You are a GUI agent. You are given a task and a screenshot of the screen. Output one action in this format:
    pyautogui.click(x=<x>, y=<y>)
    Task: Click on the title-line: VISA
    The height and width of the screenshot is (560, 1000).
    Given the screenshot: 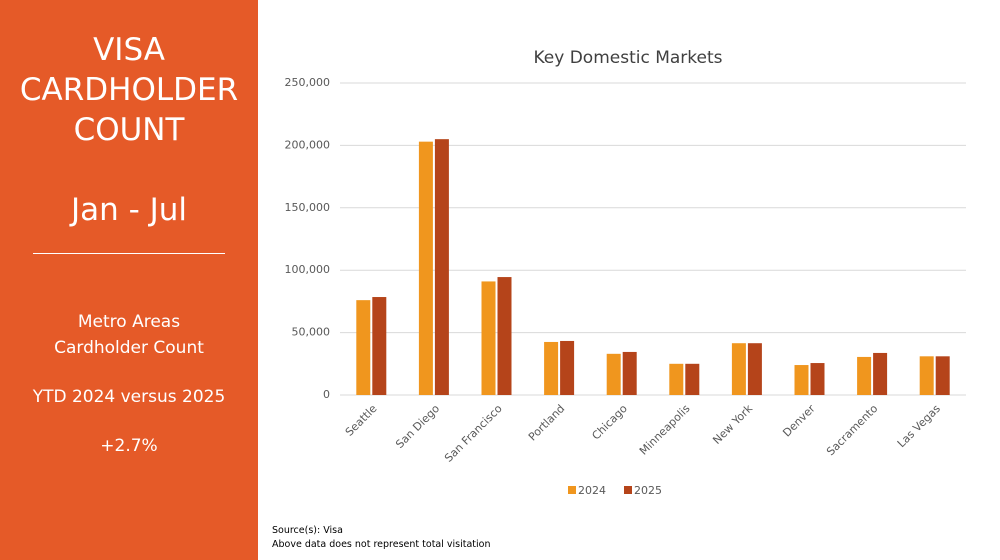 What is the action you would take?
    pyautogui.click(x=129, y=50)
    